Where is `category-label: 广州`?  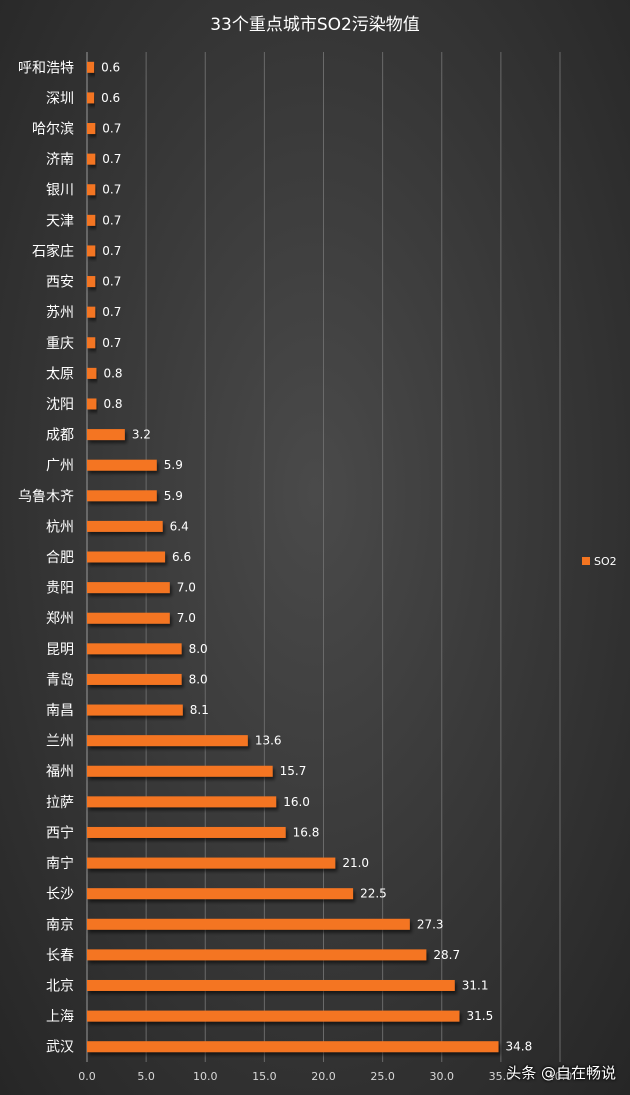
category-label: 广州 is located at coordinates (60, 466).